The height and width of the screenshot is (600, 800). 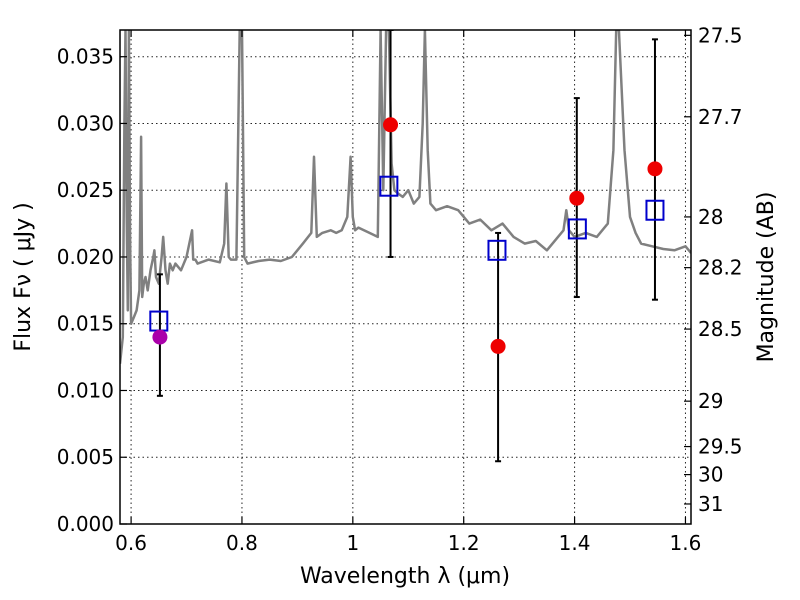 I want to click on x-tick-label: 0.6, so click(x=131, y=543).